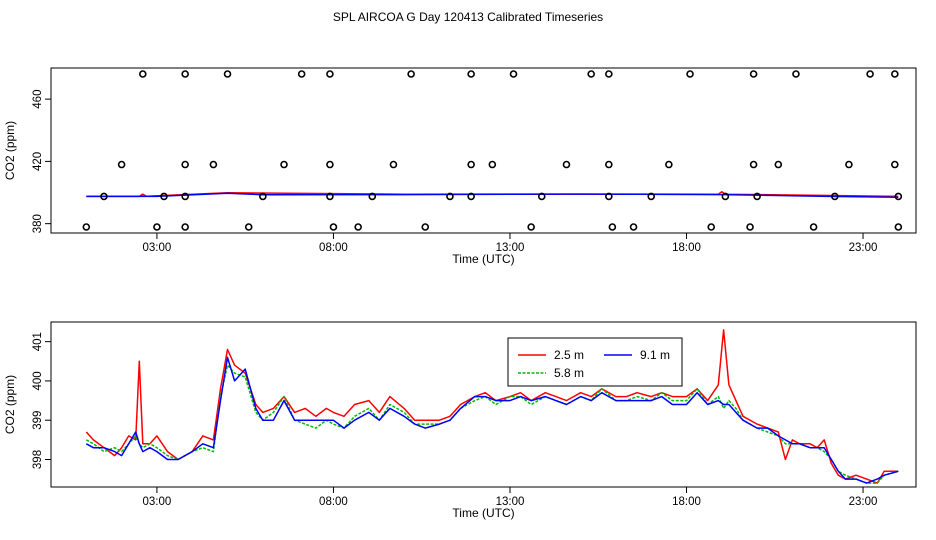  I want to click on bottom-y-tick-label: 399, so click(38, 420).